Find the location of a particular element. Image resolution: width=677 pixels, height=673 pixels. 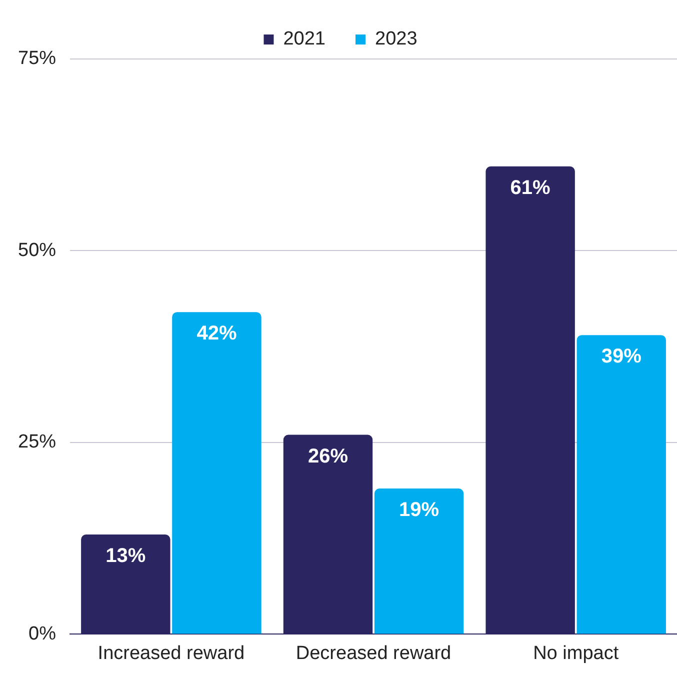

legend-label: 2023 is located at coordinates (396, 39).